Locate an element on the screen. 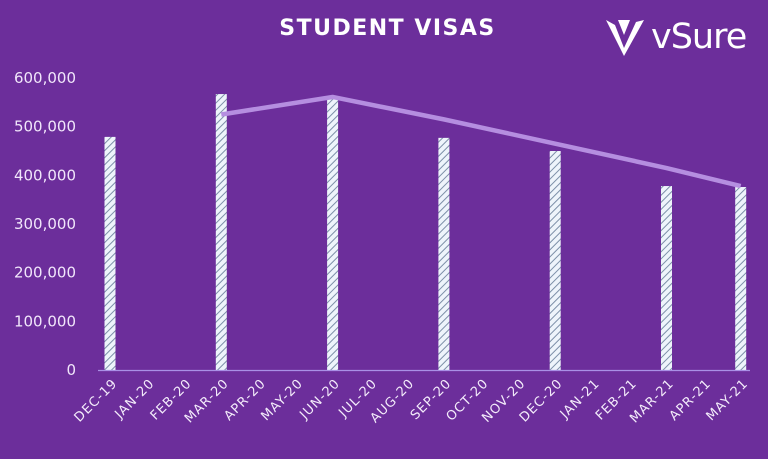  vsure-logo: vSure is located at coordinates (675, 37).